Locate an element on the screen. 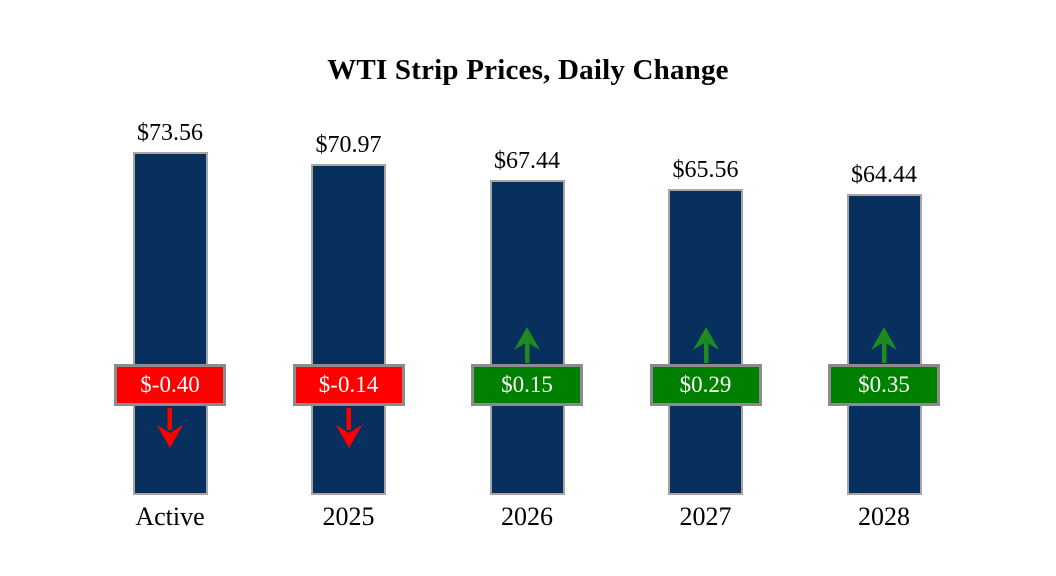 This screenshot has width=1056, height=576. category-label: 2027 is located at coordinates (705, 516).